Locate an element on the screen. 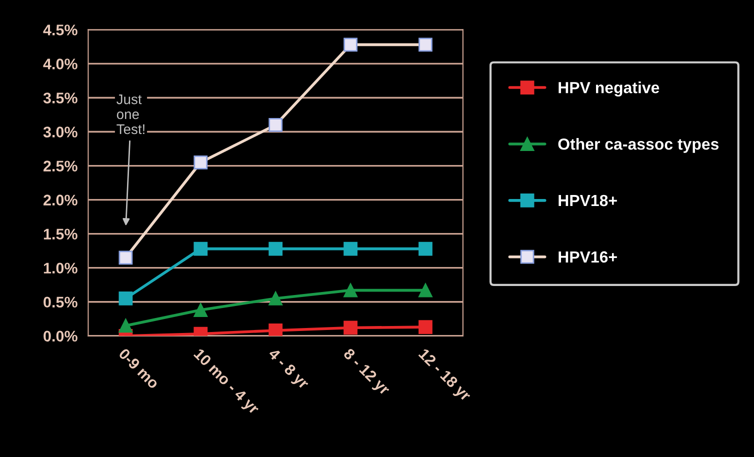  y-tick-label: 2.5% is located at coordinates (61, 166).